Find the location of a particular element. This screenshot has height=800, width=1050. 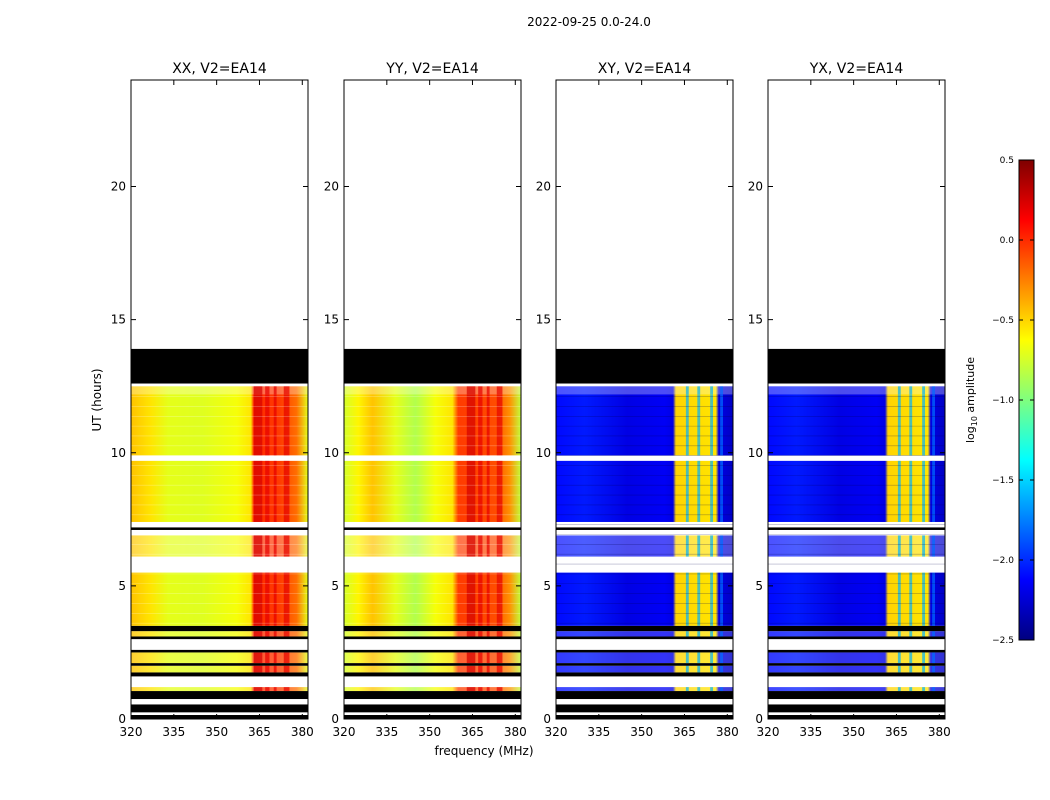

y-tick-label: 5 is located at coordinates (122, 586).